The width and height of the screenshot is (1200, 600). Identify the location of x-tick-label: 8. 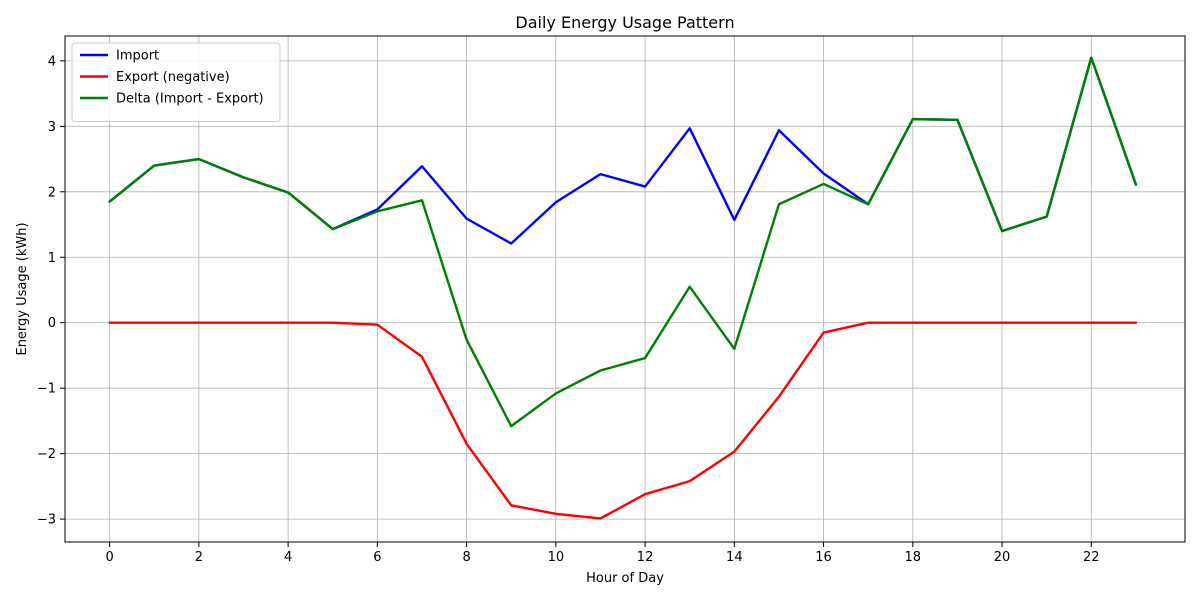
(466, 557).